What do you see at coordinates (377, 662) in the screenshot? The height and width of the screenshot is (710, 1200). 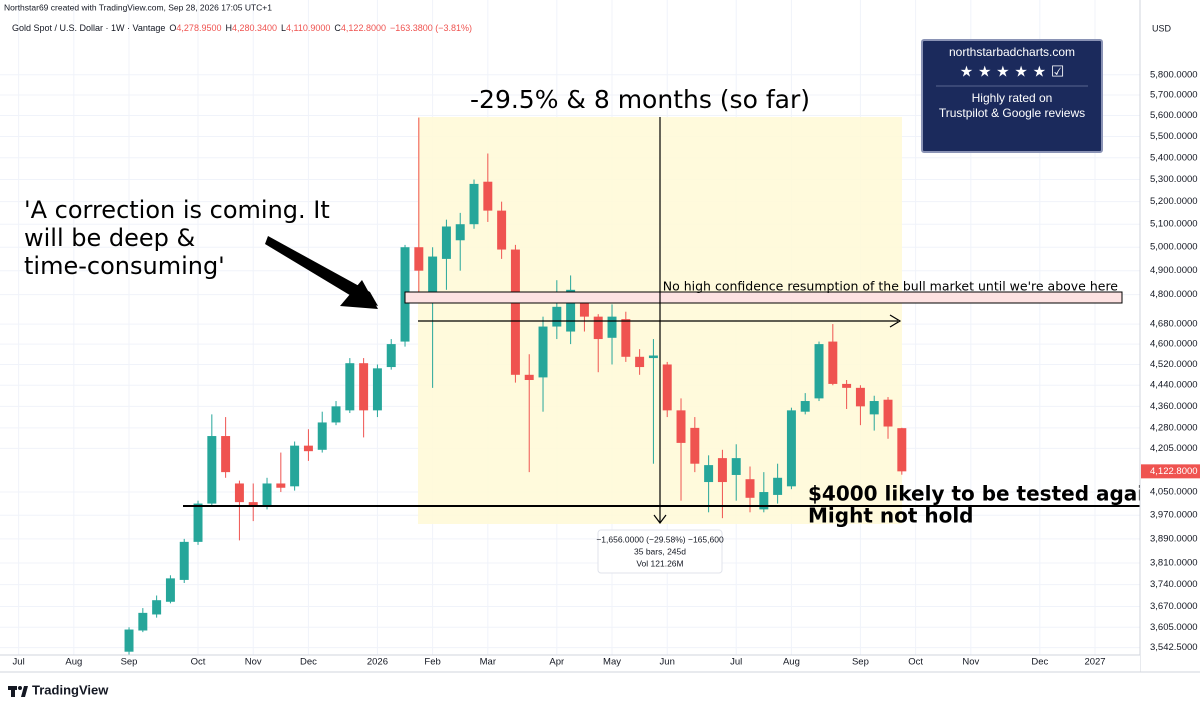 I see `x-tick-label: 2026` at bounding box center [377, 662].